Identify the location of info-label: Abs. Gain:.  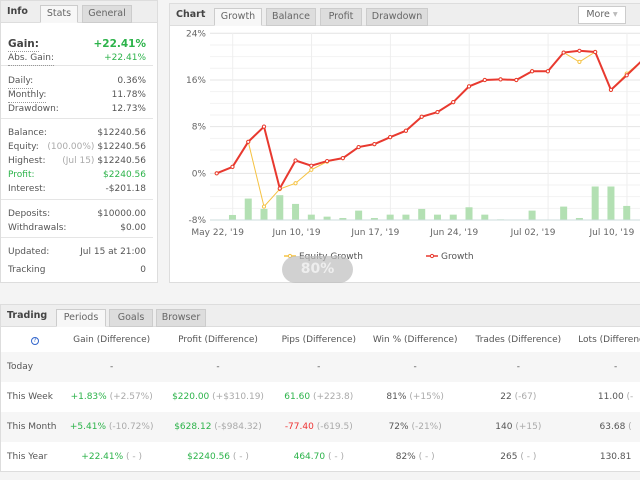
(31, 58).